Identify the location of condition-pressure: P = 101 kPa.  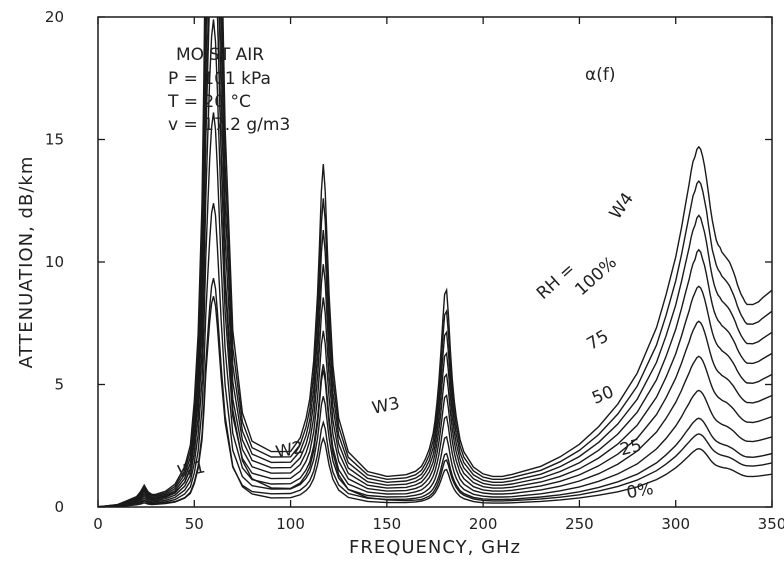
(219, 79).